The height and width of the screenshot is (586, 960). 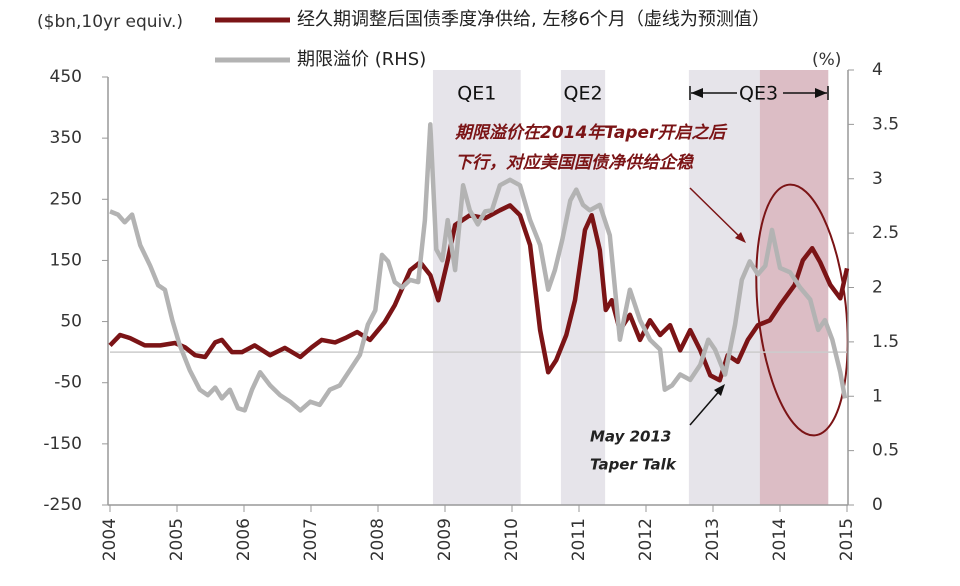 What do you see at coordinates (885, 342) in the screenshot?
I see `y2-tick-label: 1.5` at bounding box center [885, 342].